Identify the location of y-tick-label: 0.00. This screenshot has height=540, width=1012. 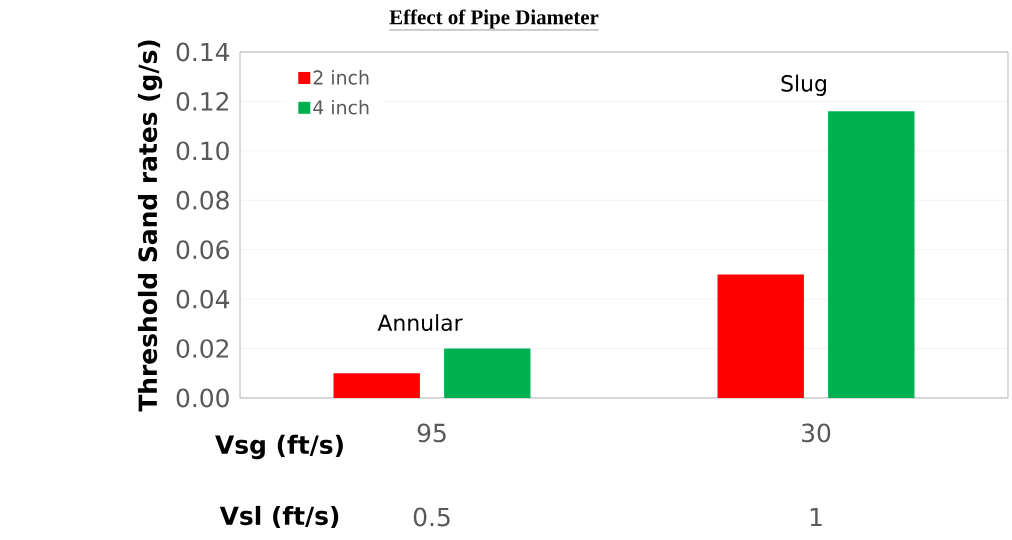
(202, 398).